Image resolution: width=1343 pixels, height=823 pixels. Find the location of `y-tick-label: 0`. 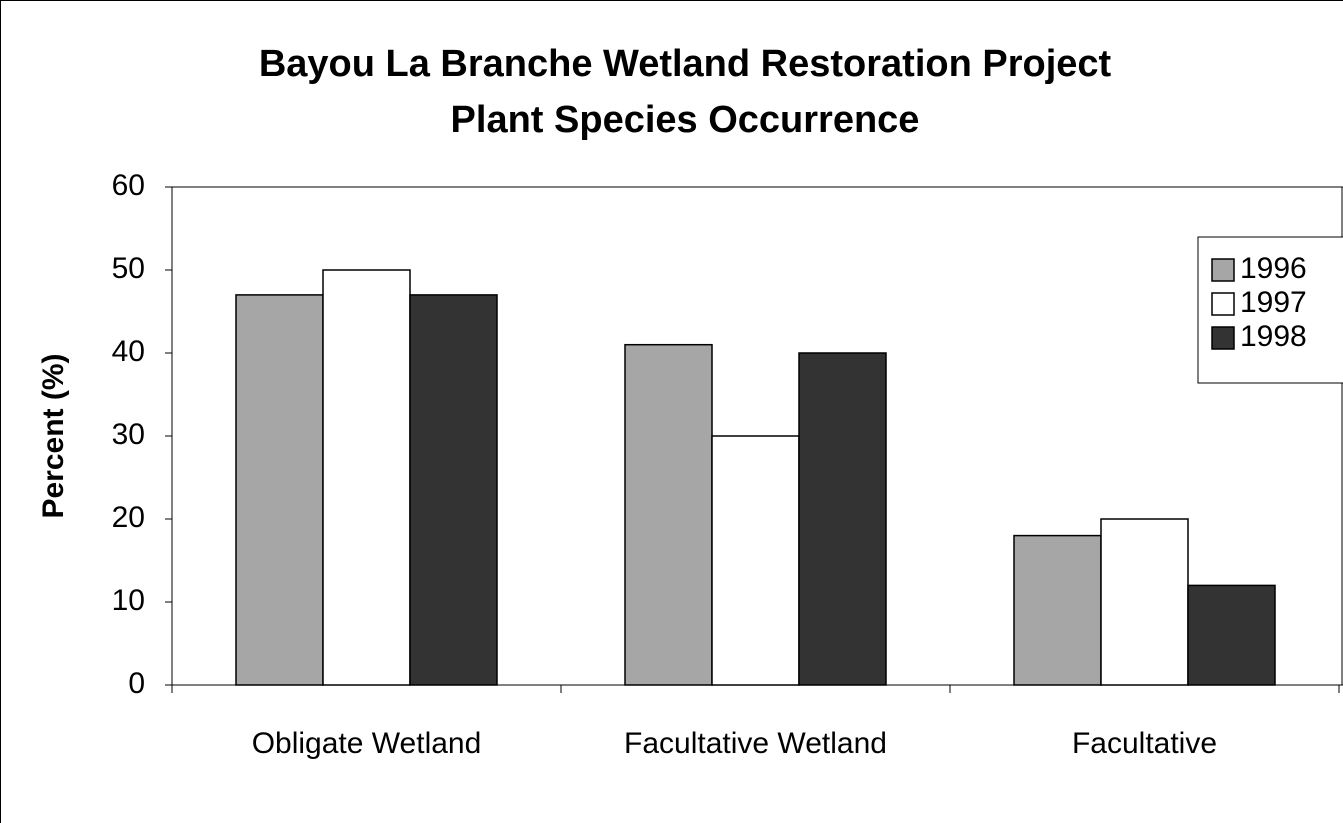

y-tick-label: 0 is located at coordinates (136, 683).